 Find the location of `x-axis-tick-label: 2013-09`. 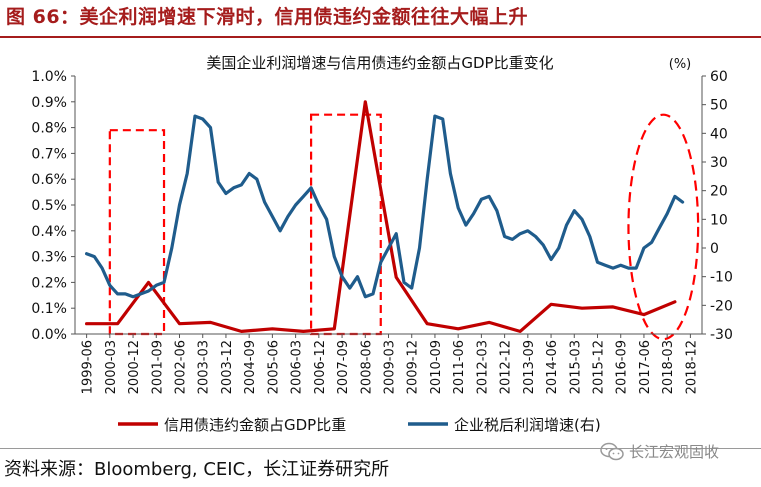

x-axis-tick-label: 2013-09 is located at coordinates (529, 367).